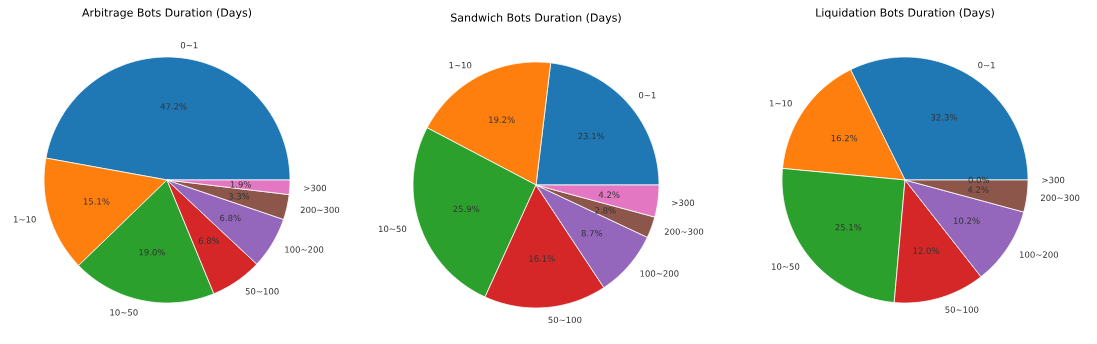 This screenshot has height=344, width=1097. I want to click on data-label: 25.9%, so click(466, 209).